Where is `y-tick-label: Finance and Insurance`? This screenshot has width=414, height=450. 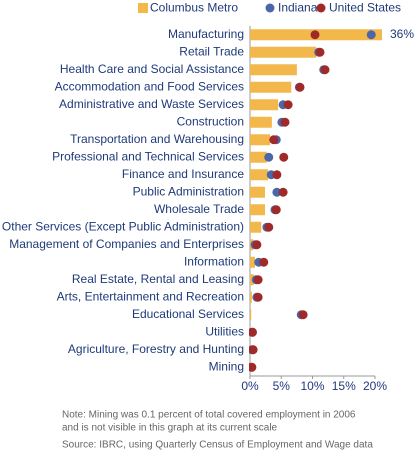
y-tick-label: Finance and Insurance is located at coordinates (183, 174).